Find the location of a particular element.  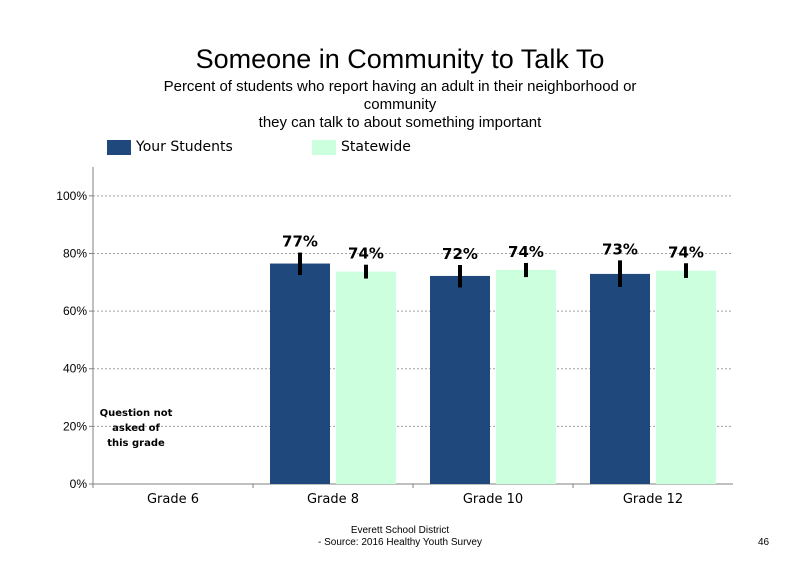

y-tick-label: 80% is located at coordinates (75, 253).